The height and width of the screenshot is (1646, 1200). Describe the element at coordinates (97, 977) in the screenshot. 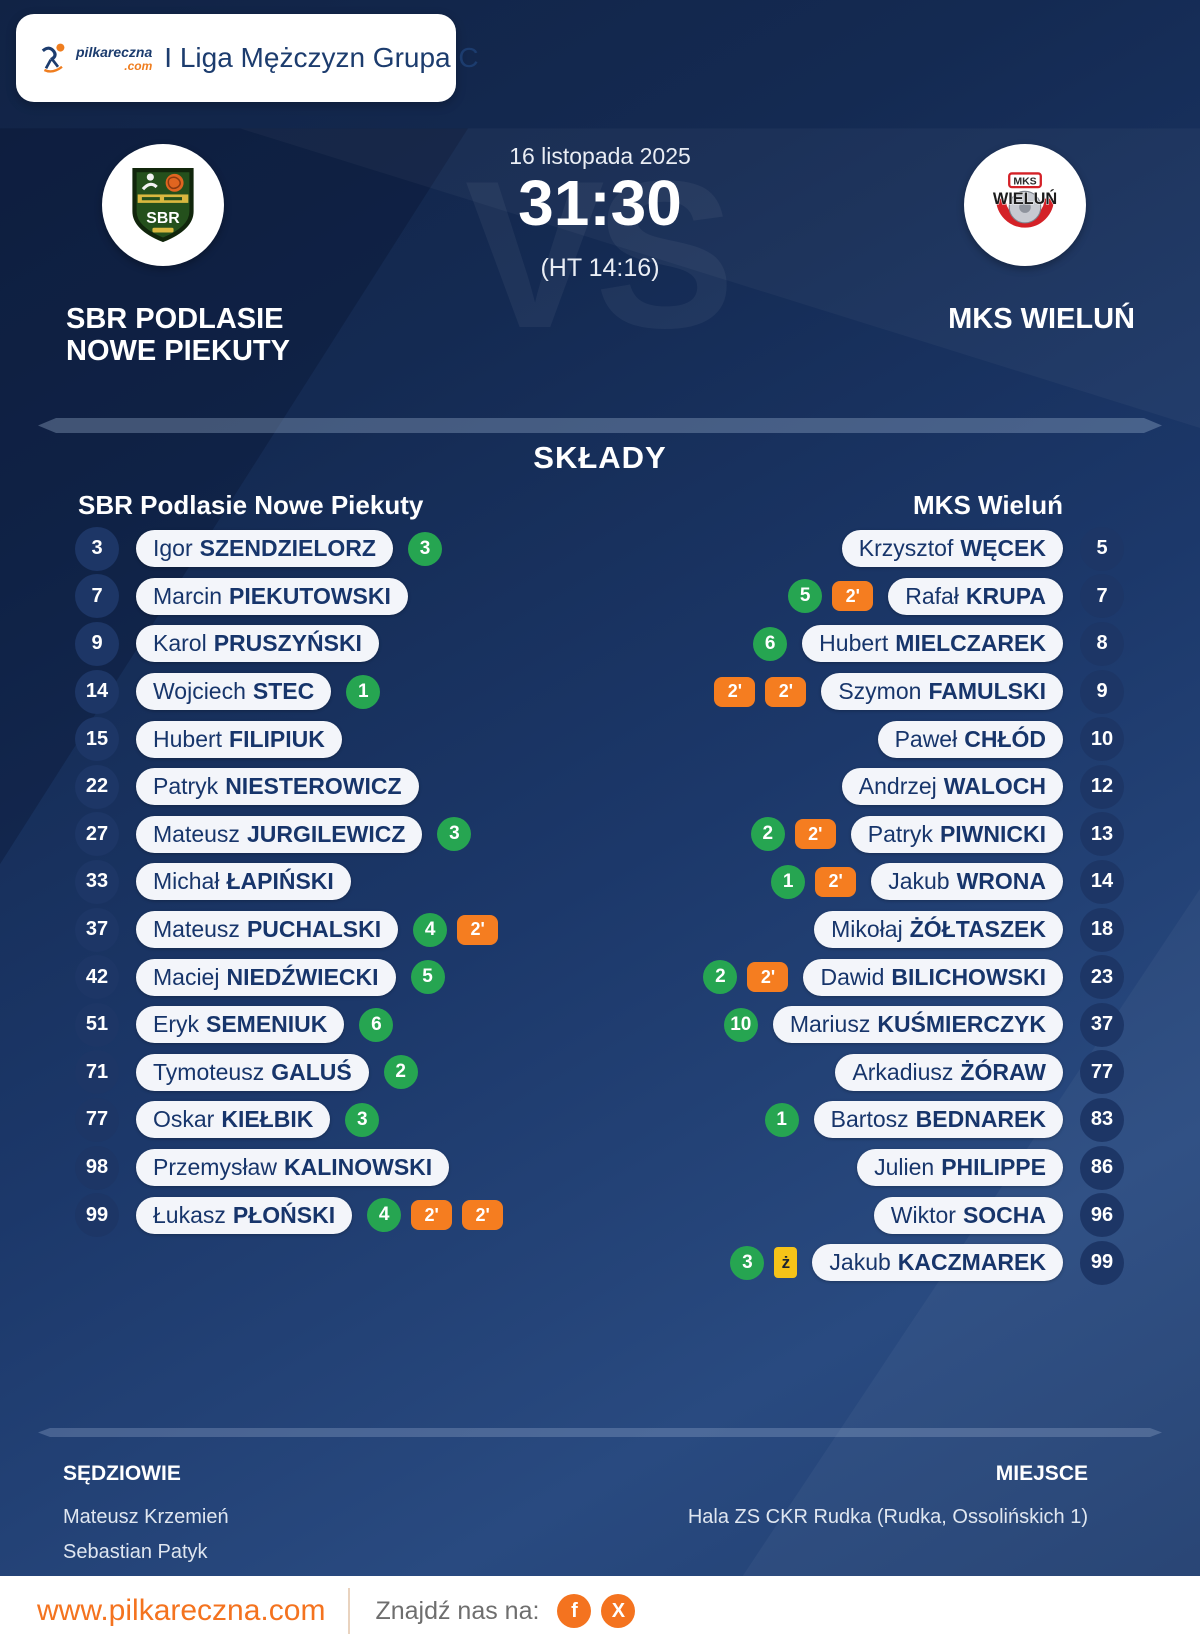

I see `player-number: 42` at that location.